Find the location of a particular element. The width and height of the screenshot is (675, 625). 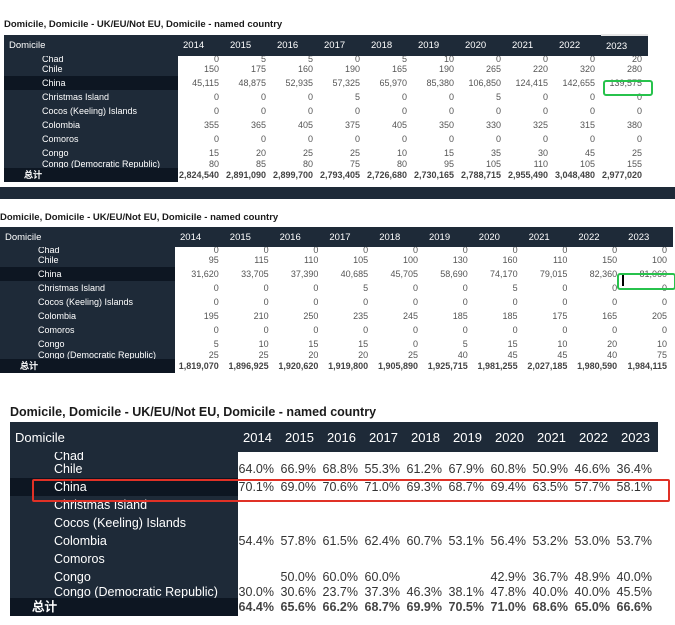

cell-highlighted: 139,575 is located at coordinates (625, 83).